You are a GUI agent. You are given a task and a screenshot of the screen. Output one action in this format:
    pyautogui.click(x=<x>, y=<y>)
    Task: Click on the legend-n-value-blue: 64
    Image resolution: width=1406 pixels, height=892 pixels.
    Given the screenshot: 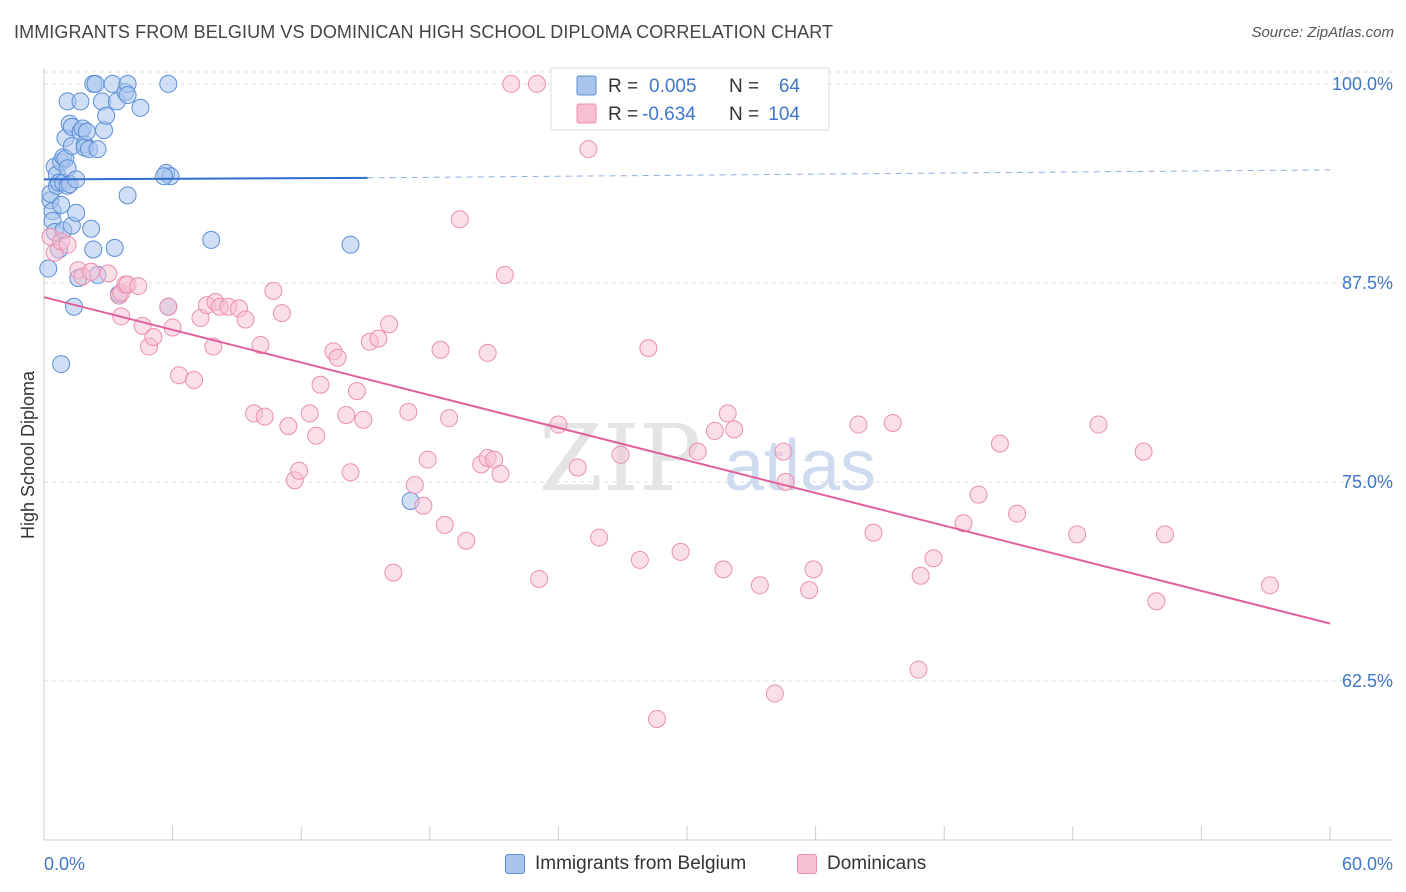 What is the action you would take?
    pyautogui.click(x=790, y=86)
    